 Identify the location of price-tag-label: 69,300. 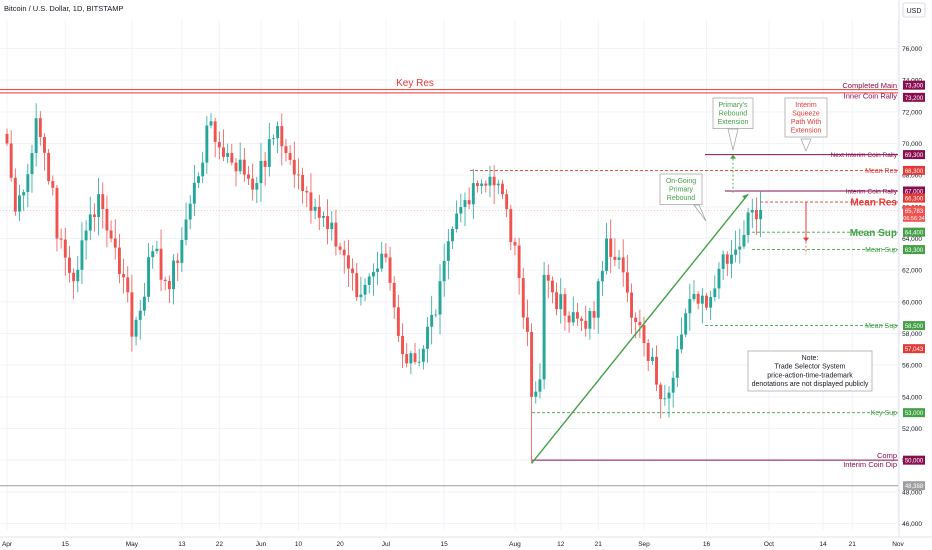
(914, 156).